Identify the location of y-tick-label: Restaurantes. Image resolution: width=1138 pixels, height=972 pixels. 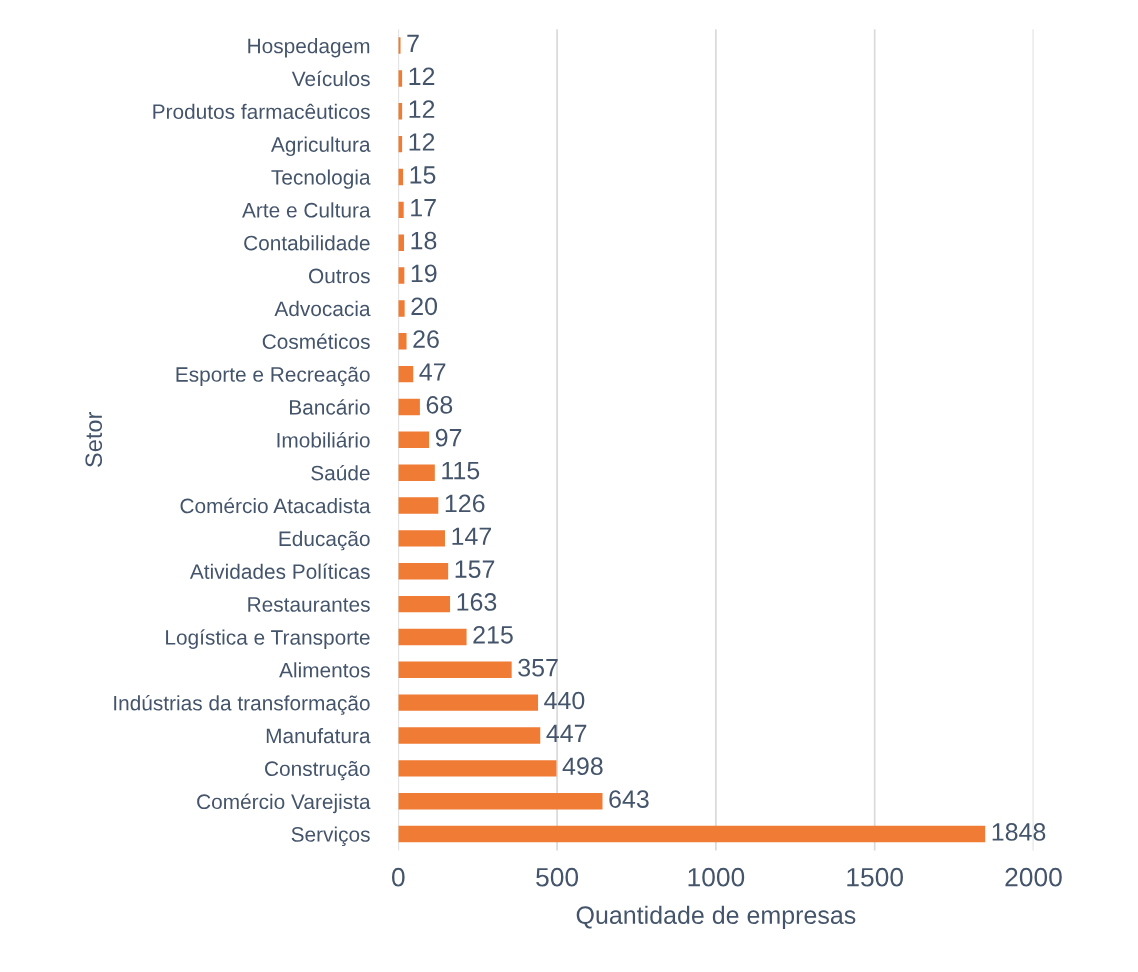
(309, 604).